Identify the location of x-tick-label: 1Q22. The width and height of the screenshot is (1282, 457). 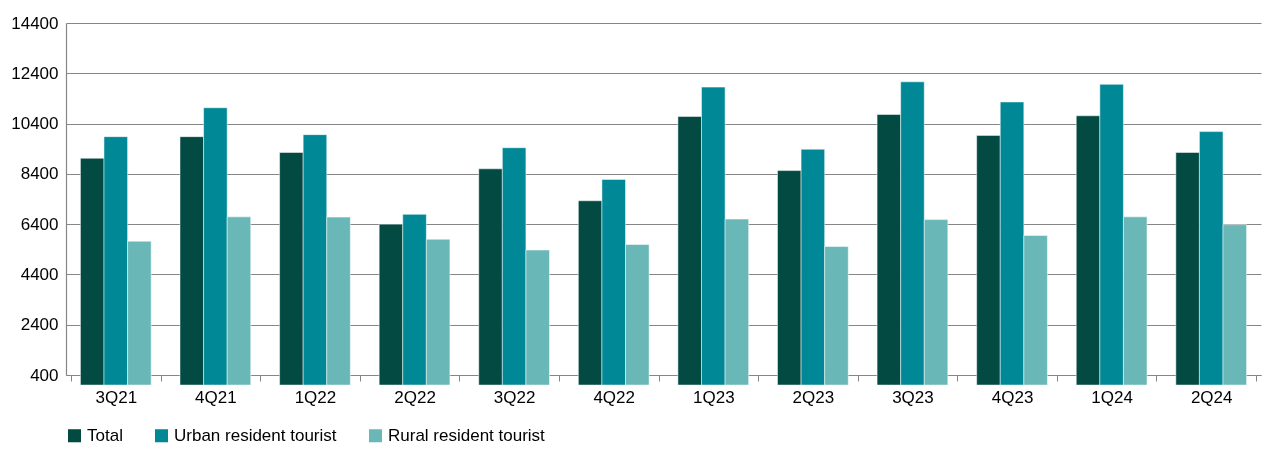
(315, 397).